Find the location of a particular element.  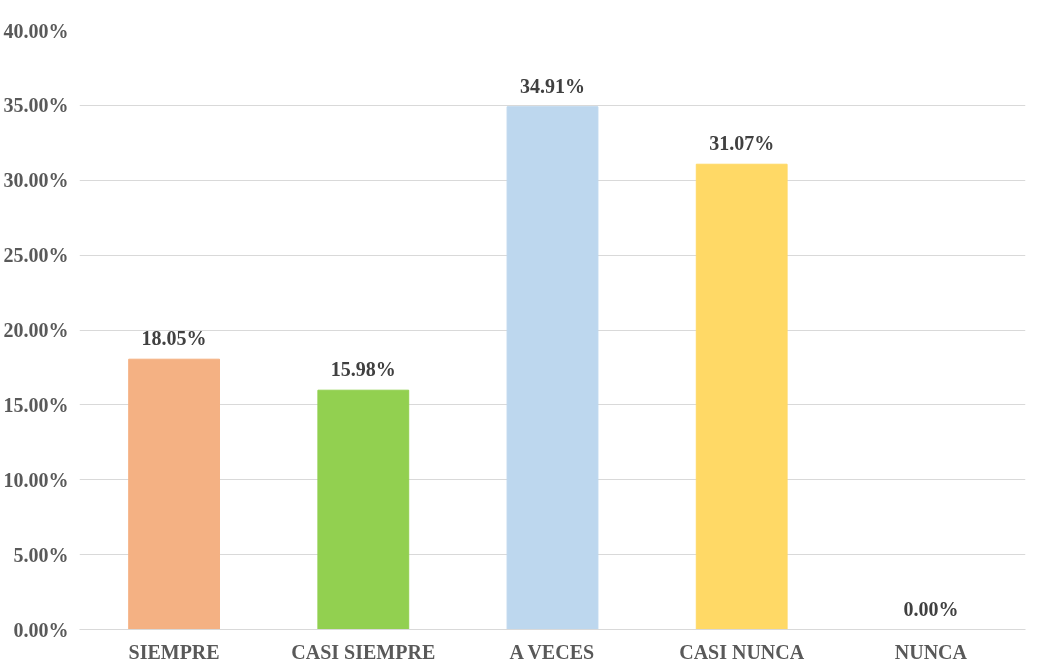

data-label: 34.91% is located at coordinates (552, 85).